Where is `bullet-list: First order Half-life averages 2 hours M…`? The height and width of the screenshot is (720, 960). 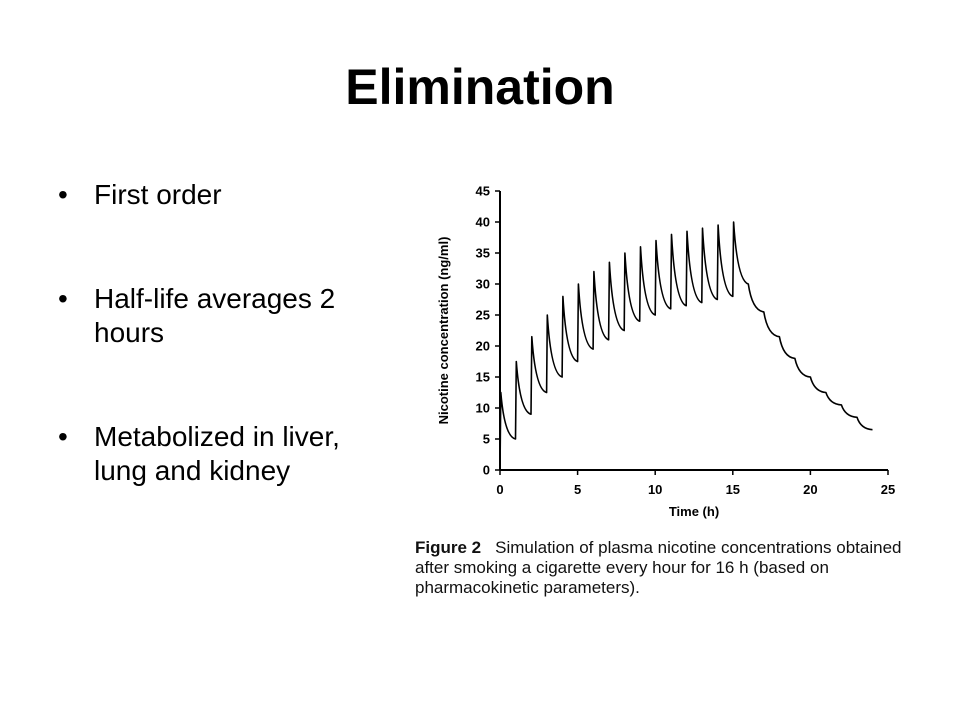 bullet-list: First order Half-life averages 2 hours M… is located at coordinates (223, 333).